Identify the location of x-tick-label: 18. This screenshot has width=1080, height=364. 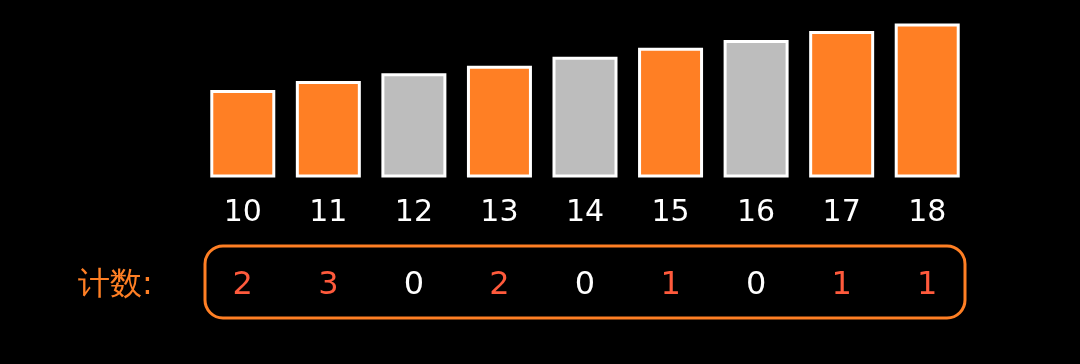
(927, 210).